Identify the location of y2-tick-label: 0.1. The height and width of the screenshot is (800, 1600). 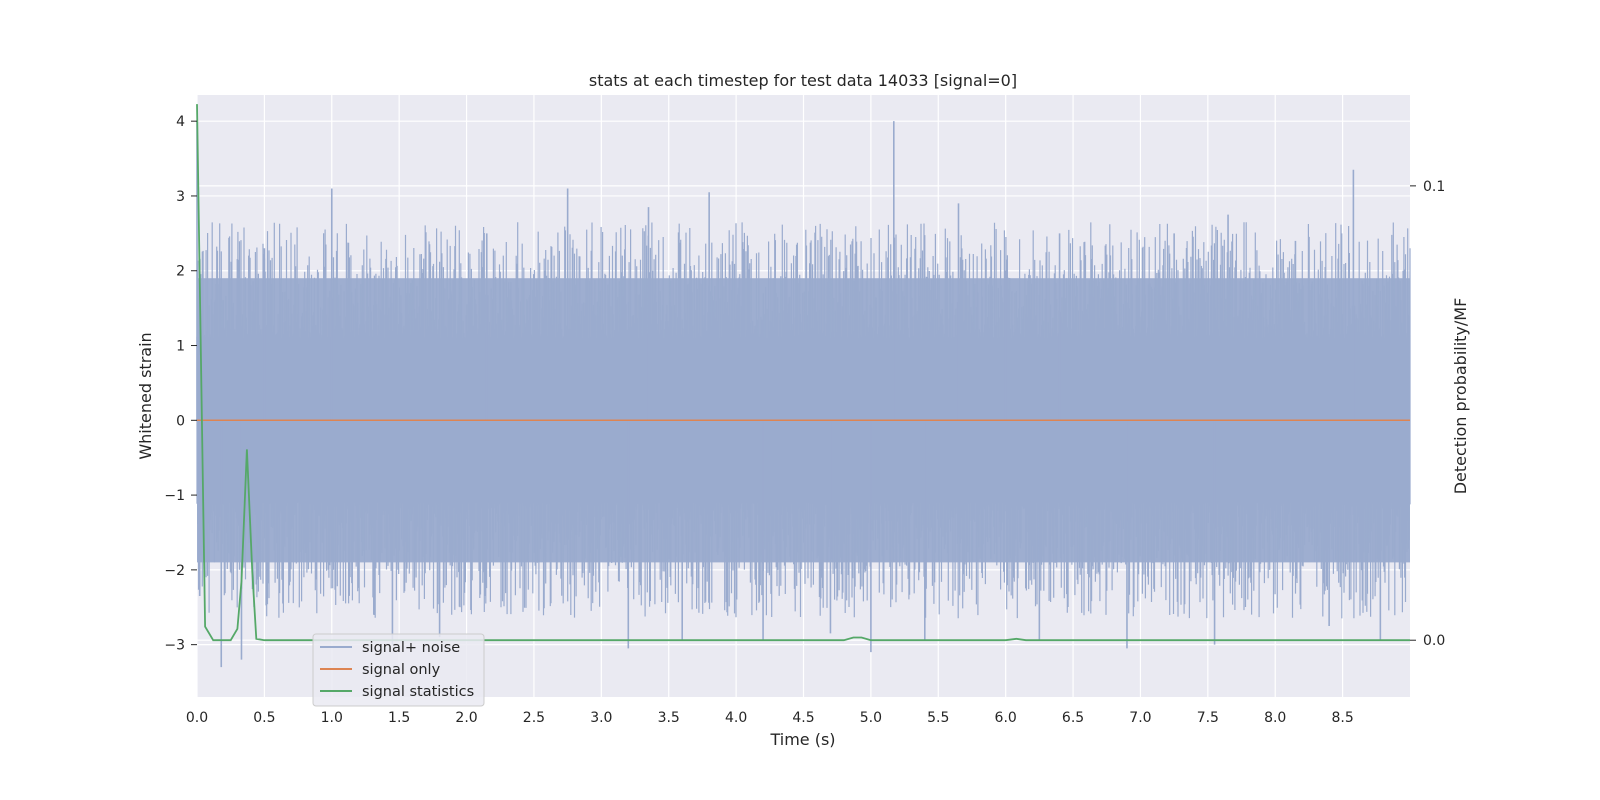
(1434, 187).